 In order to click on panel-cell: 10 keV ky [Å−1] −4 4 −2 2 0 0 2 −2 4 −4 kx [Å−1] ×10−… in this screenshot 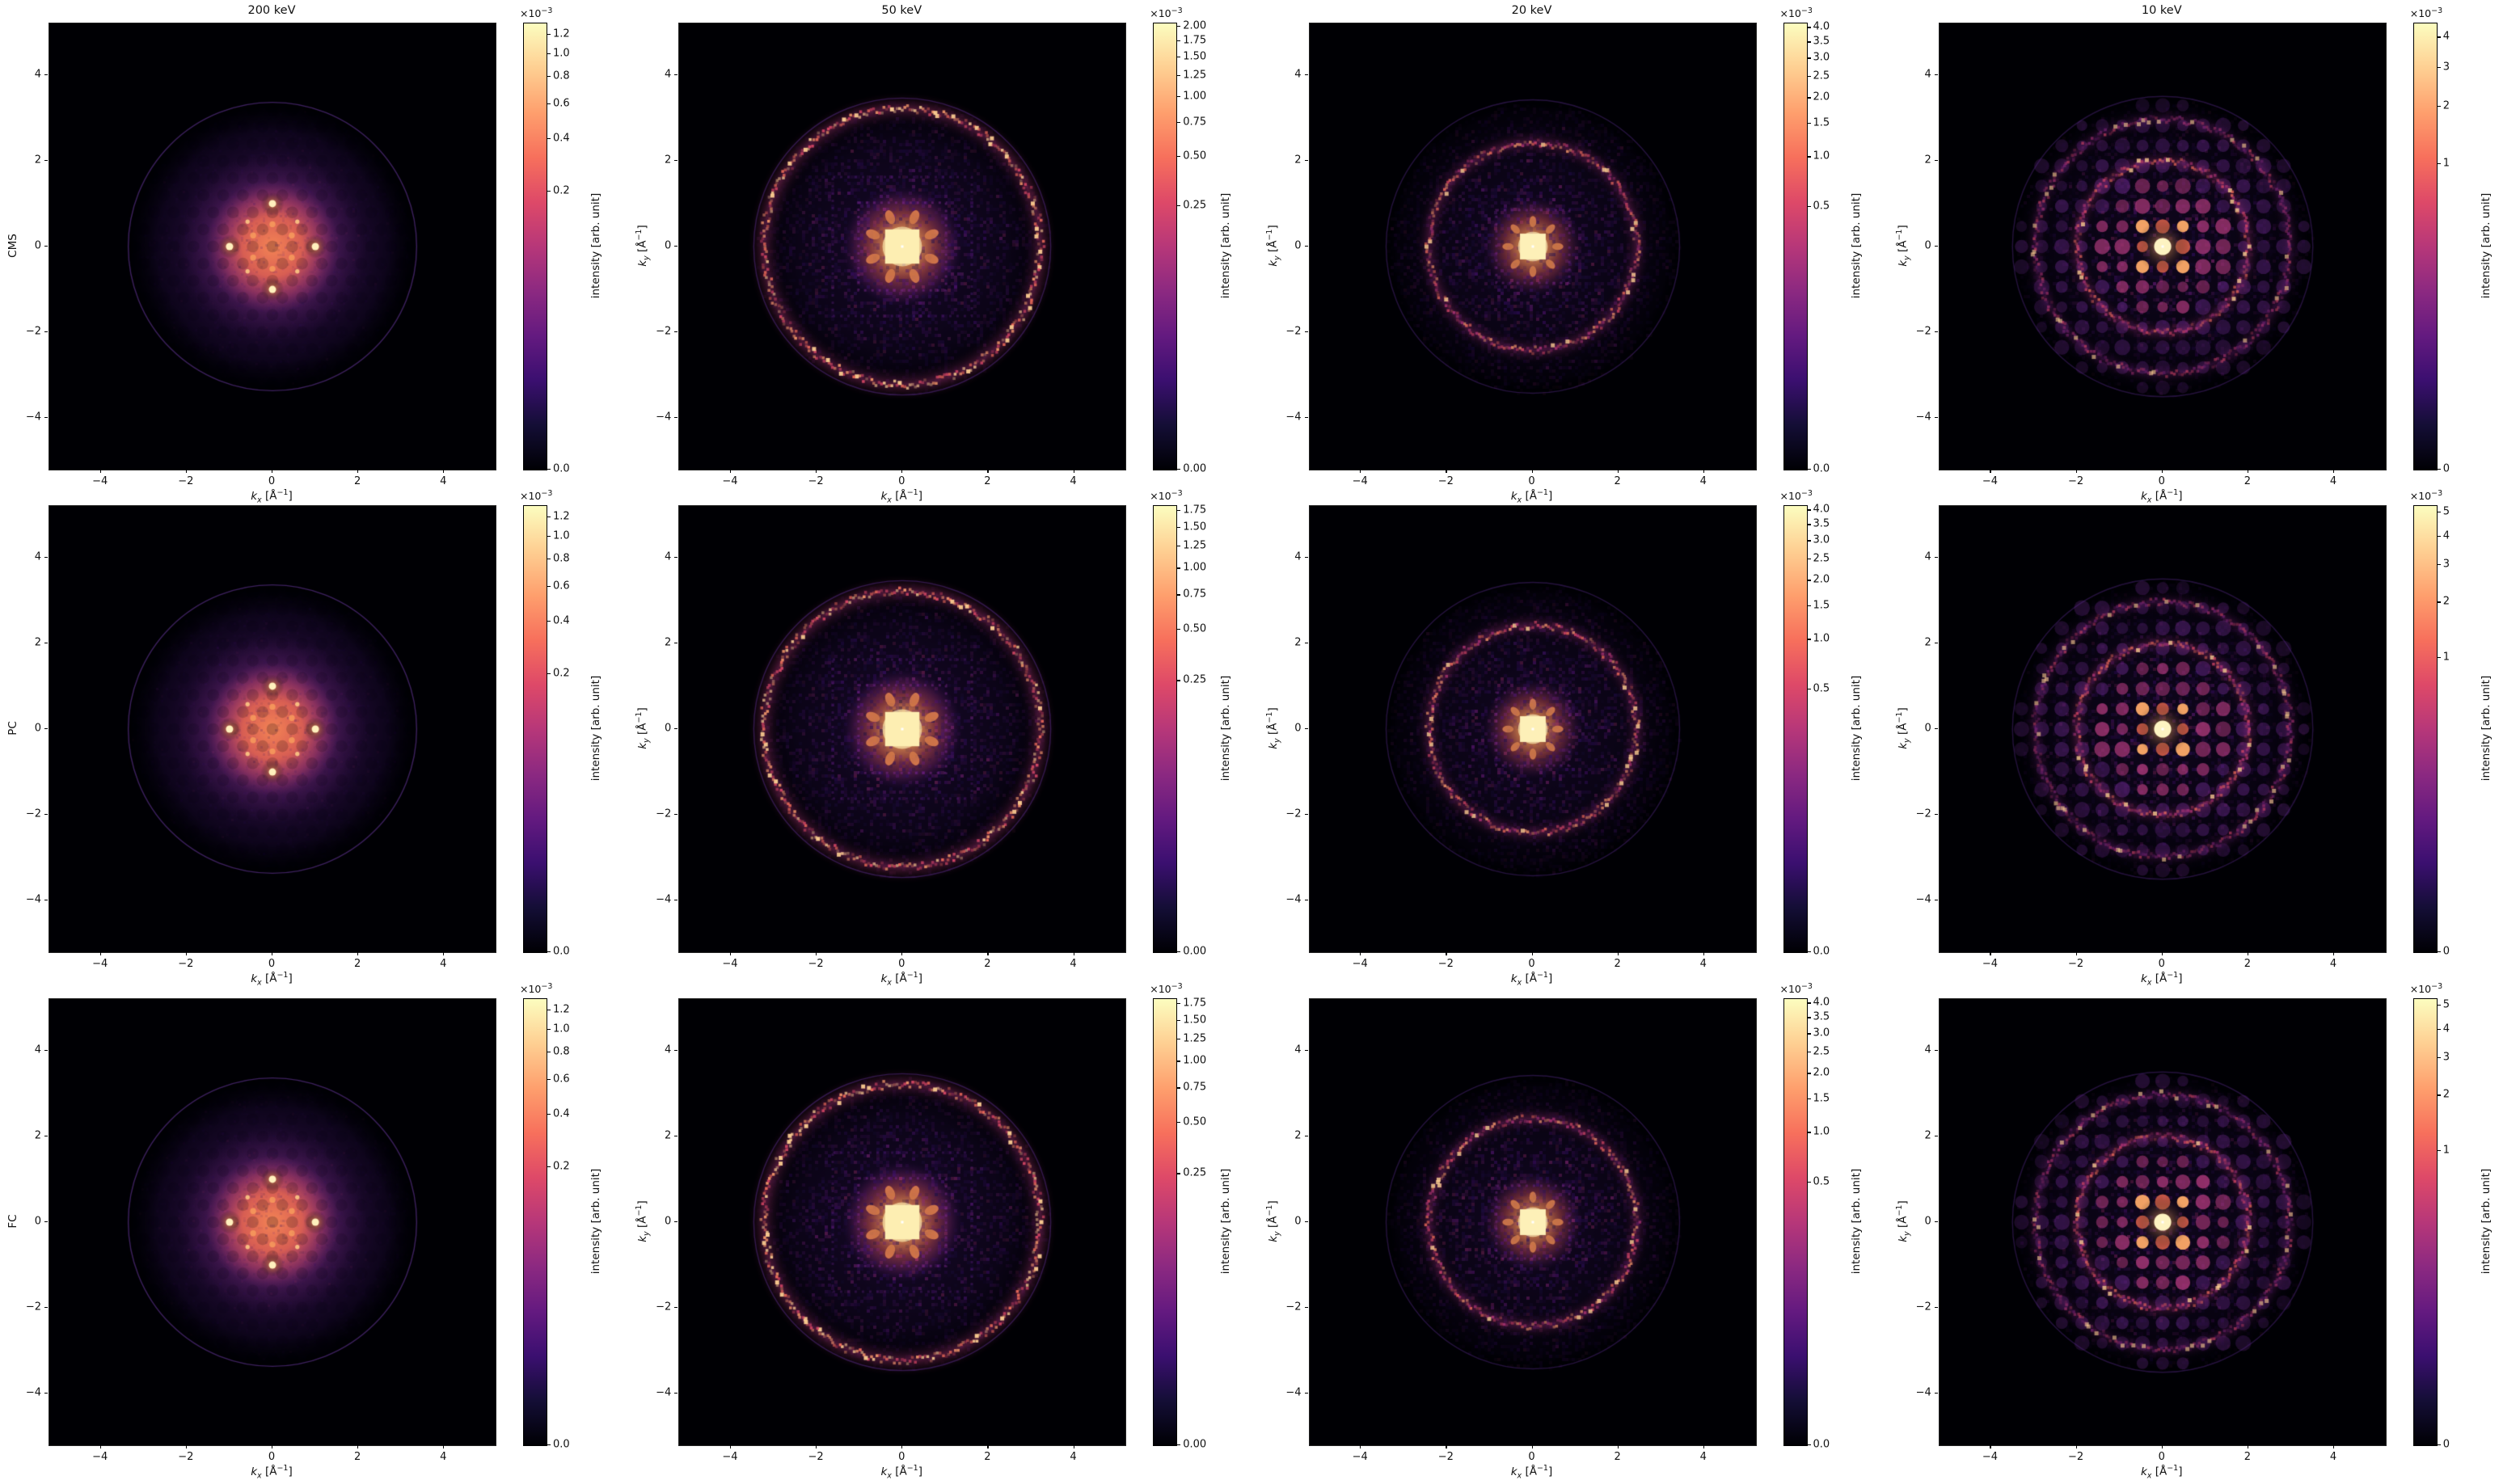, I will do `click(2205, 252)`.